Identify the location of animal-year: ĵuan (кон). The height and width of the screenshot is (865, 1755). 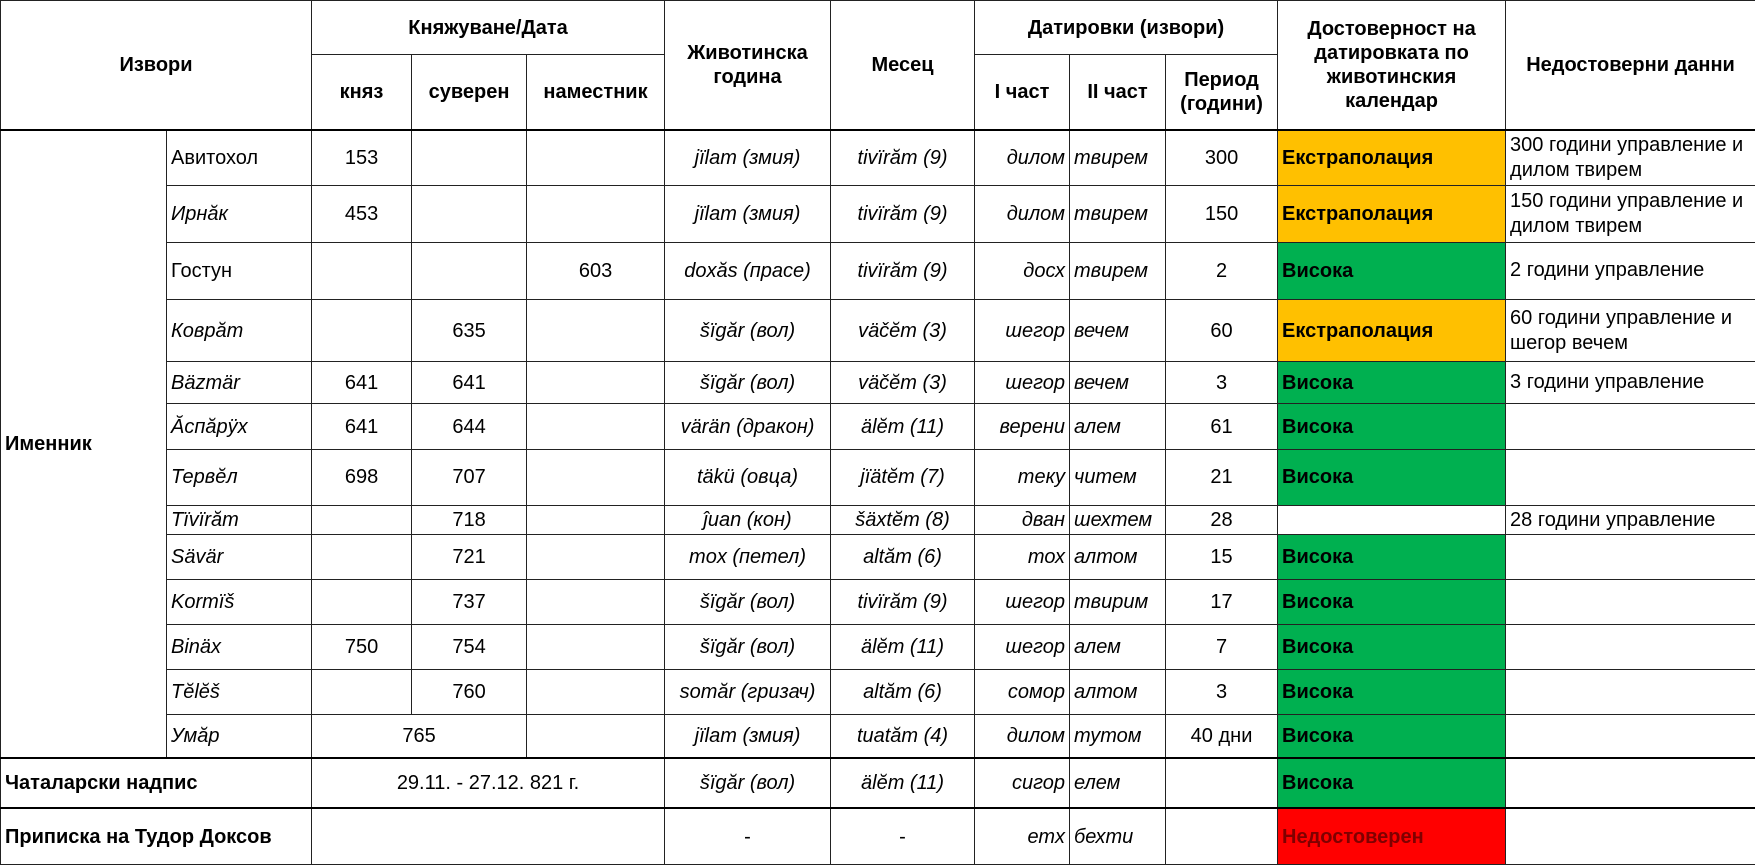
(748, 520).